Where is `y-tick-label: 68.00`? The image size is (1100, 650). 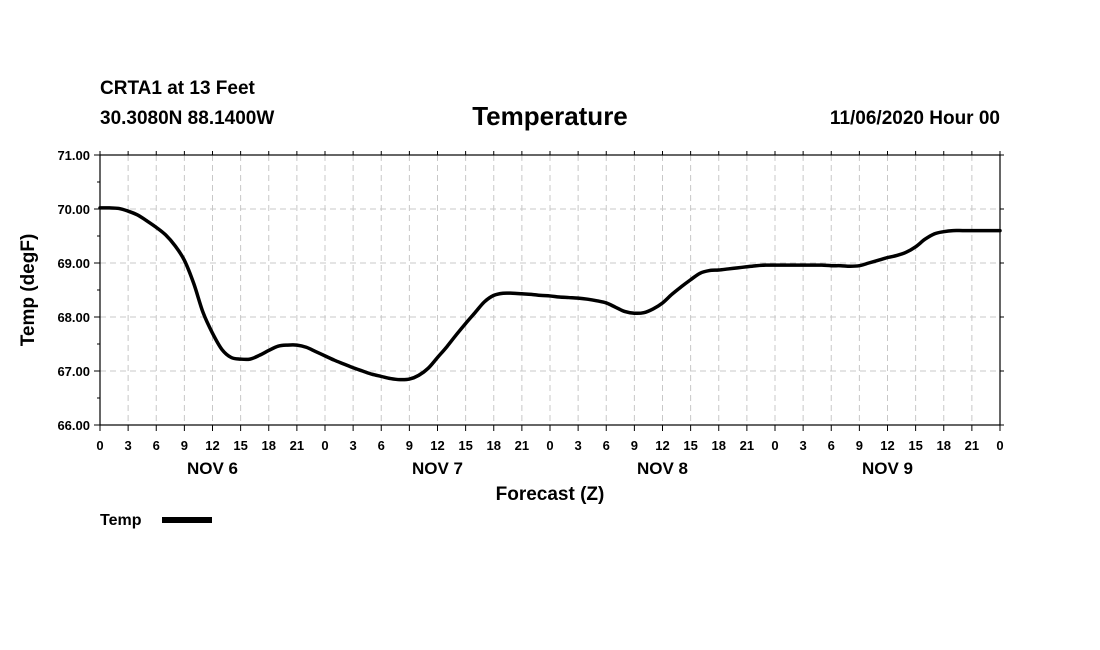 y-tick-label: 68.00 is located at coordinates (73, 317).